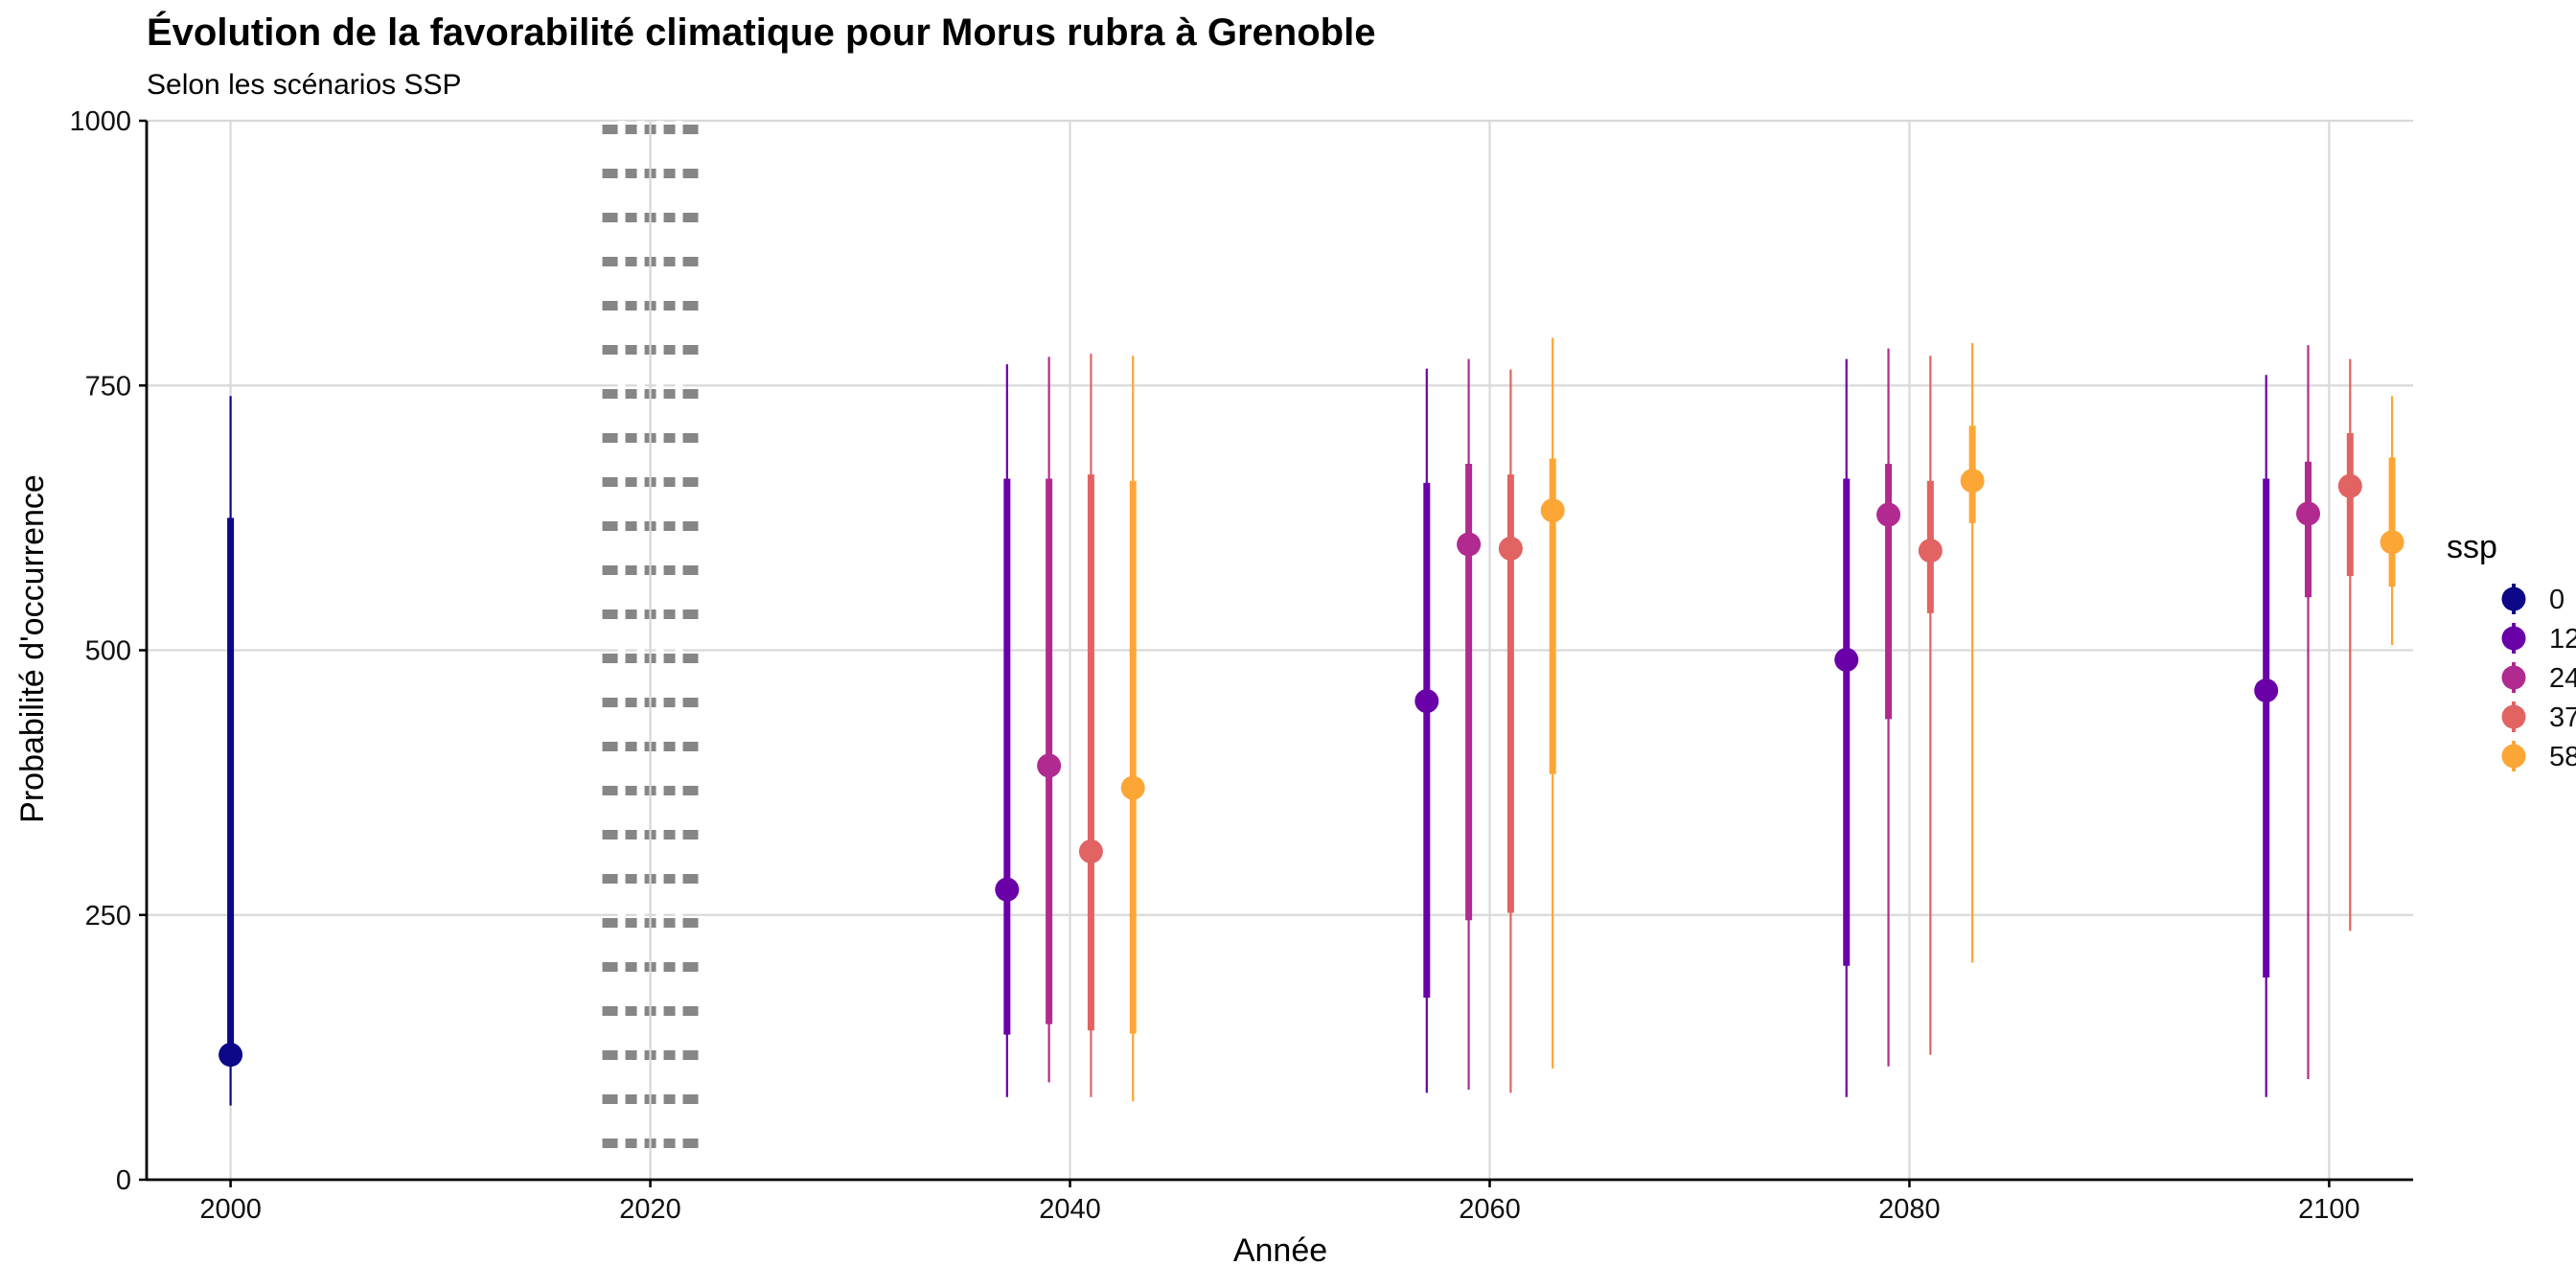 The height and width of the screenshot is (1288, 2576). I want to click on legend-item-0: 0, so click(2532, 599).